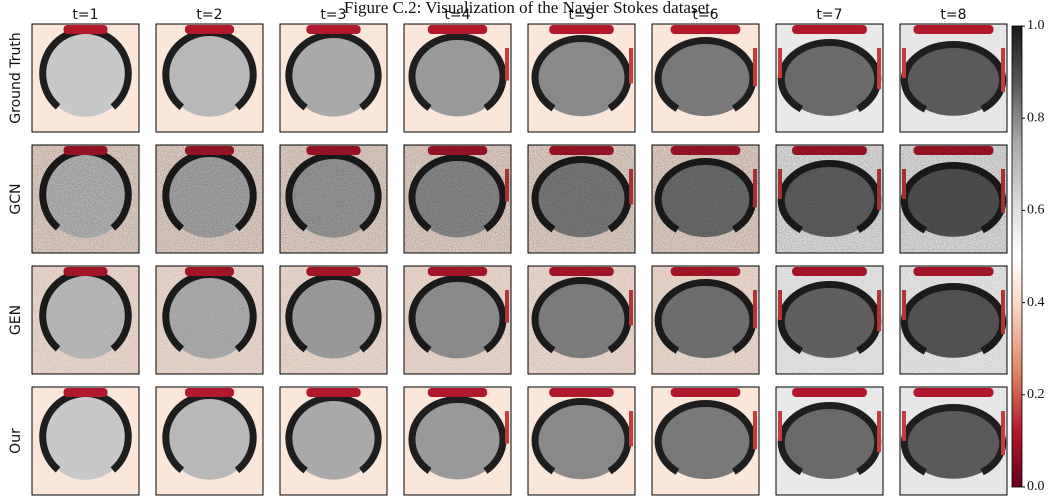 Image resolution: width=1058 pixels, height=500 pixels. What do you see at coordinates (1036, 25) in the screenshot?
I see `colorbar-tick-label: 1.0` at bounding box center [1036, 25].